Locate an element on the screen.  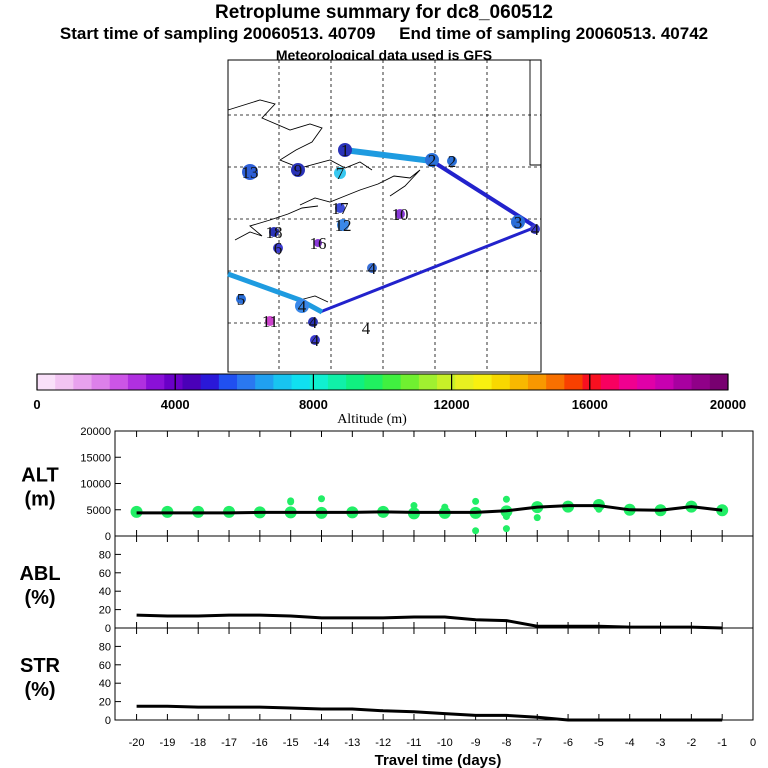
colorbar-label: Altitude (m) is located at coordinates (372, 419).